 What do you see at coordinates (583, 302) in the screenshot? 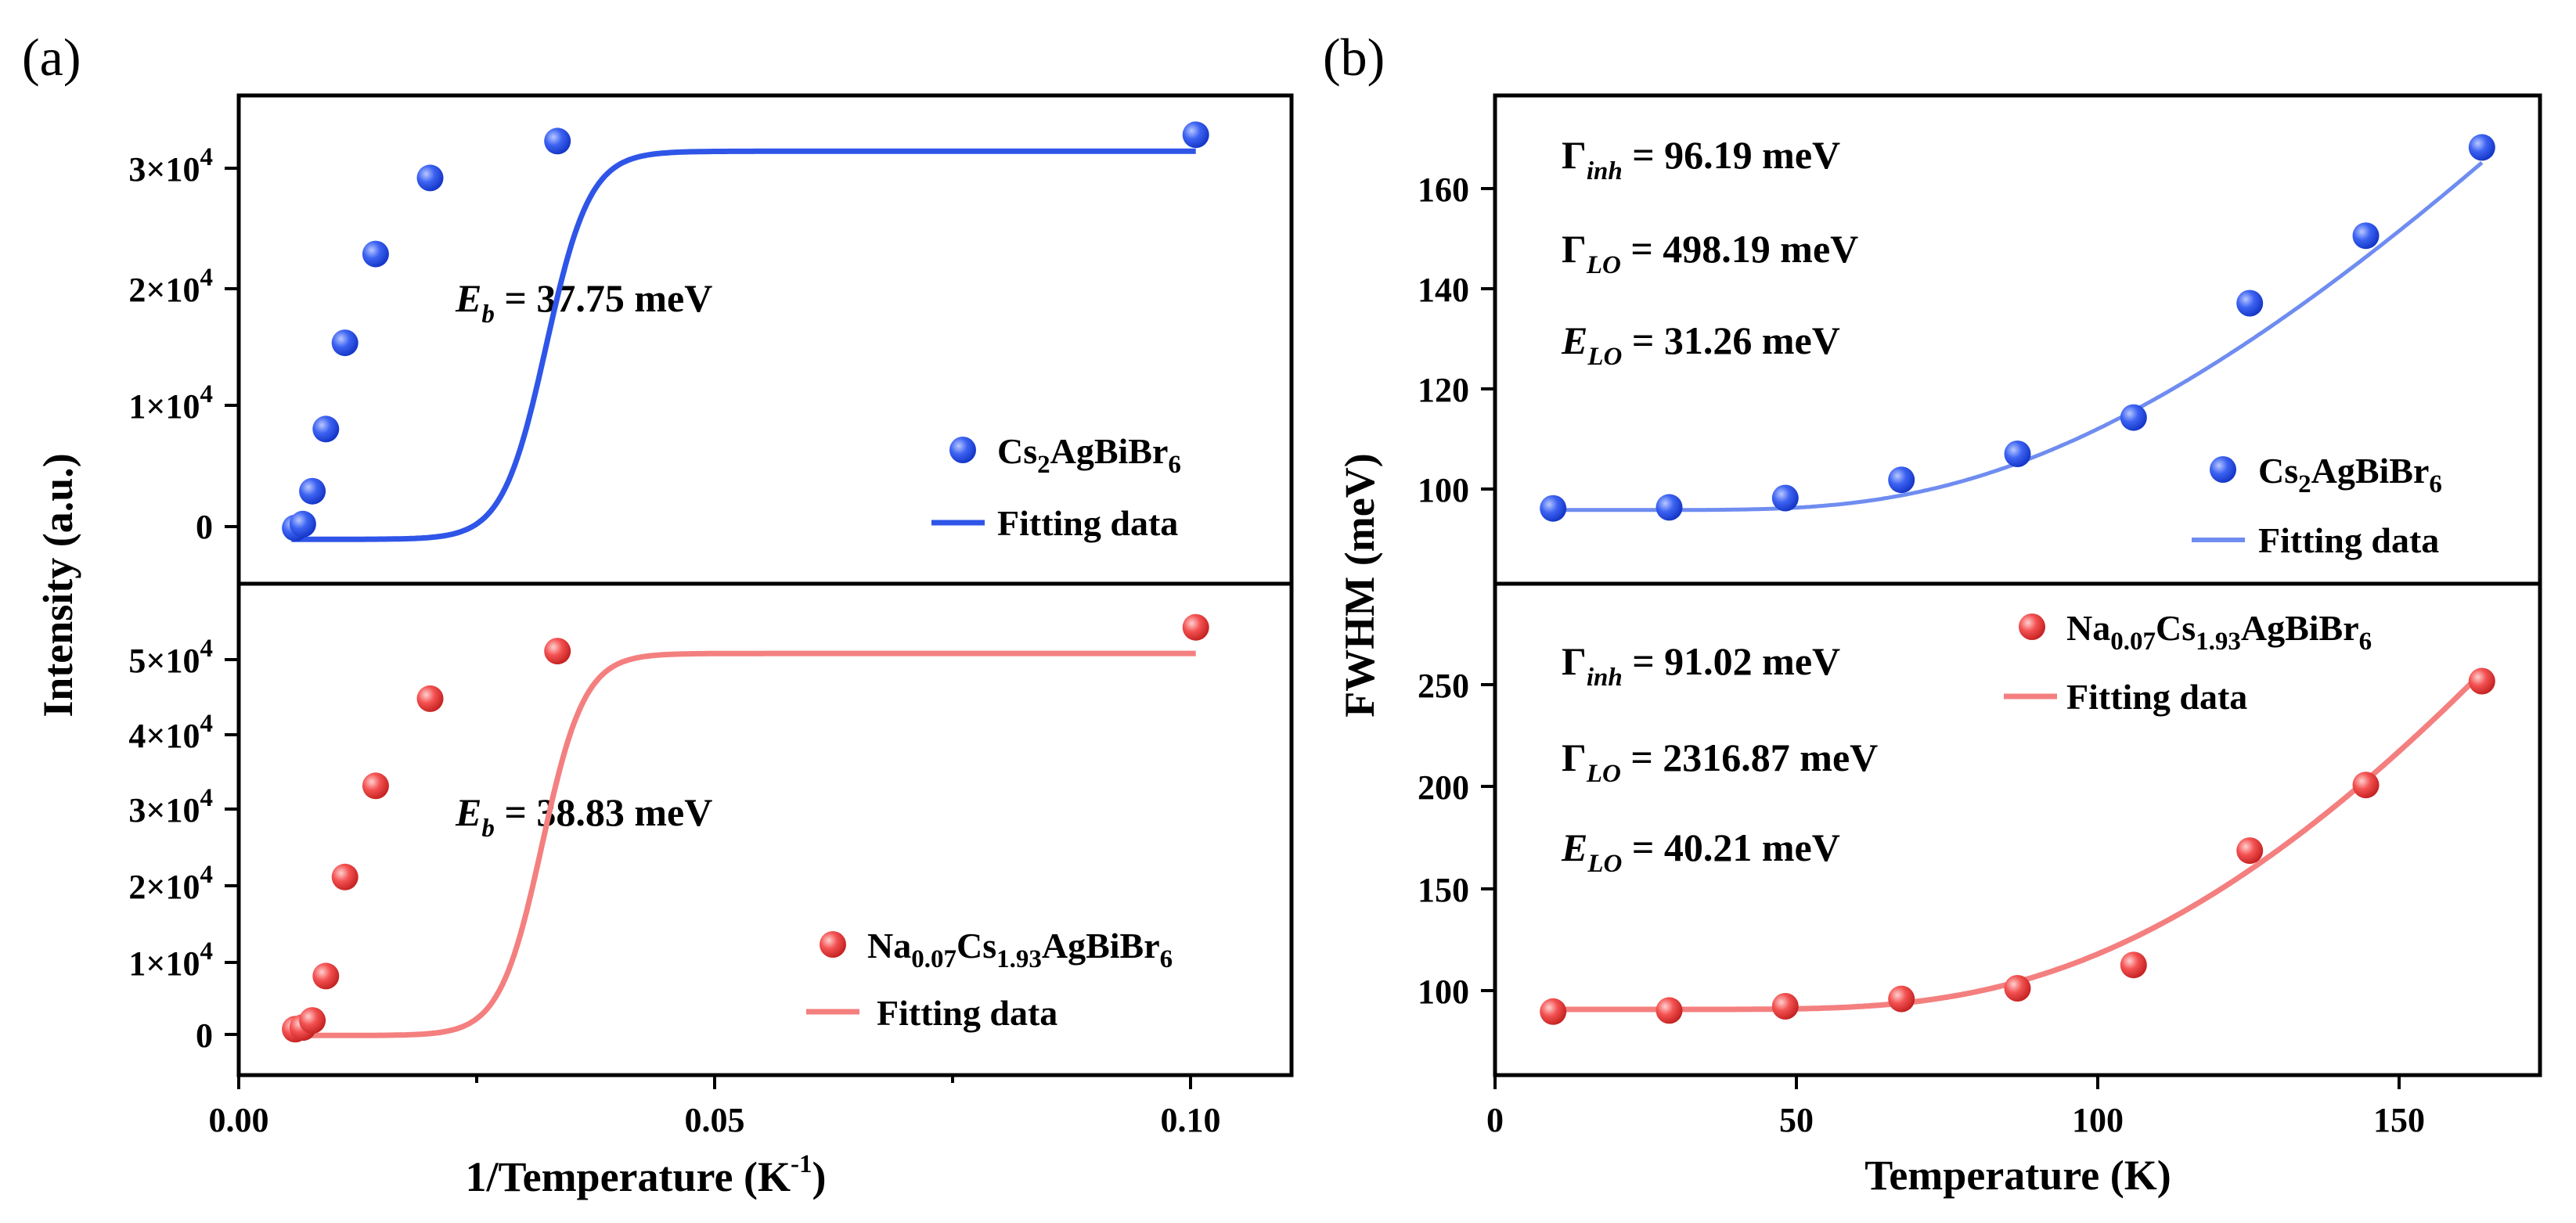
I see `panel-a-top-eb-annotation: Eb = 37.75 meV` at bounding box center [583, 302].